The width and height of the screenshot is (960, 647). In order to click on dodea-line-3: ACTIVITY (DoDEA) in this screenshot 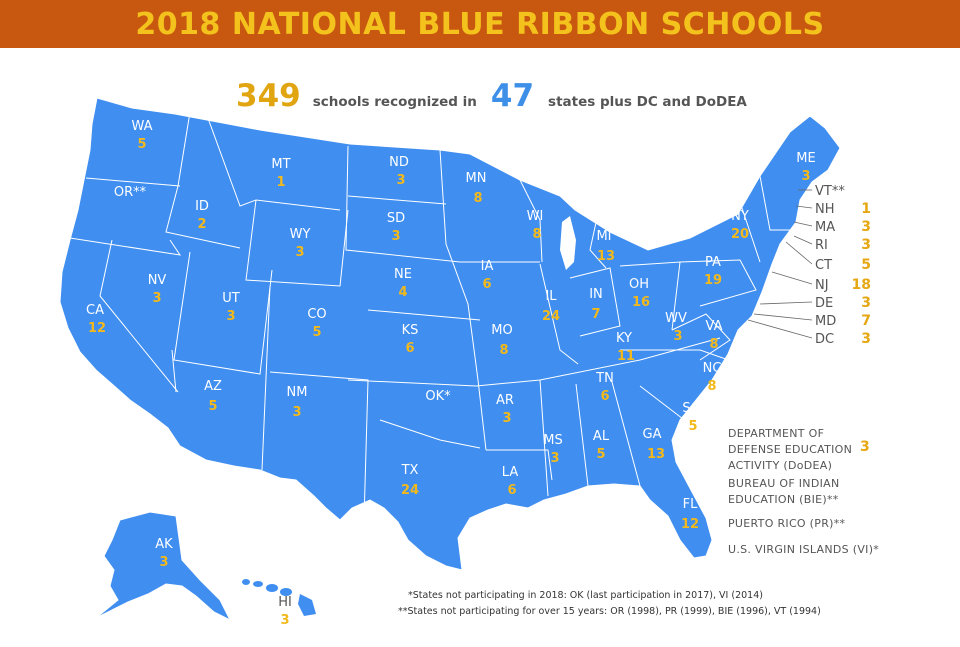, I will do `click(780, 465)`.